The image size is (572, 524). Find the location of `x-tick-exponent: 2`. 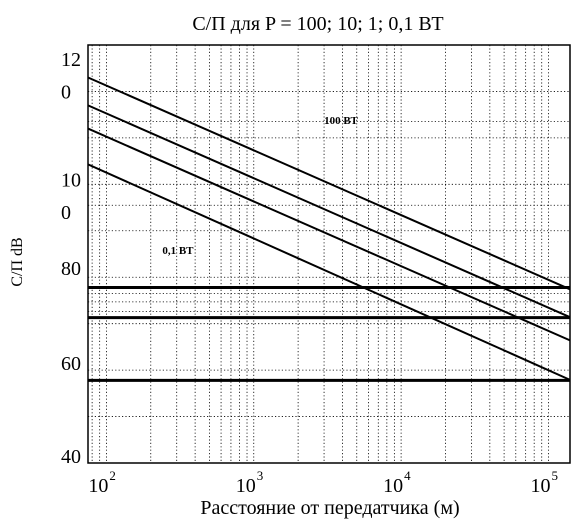

x-tick-exponent: 2 is located at coordinates (112, 475).